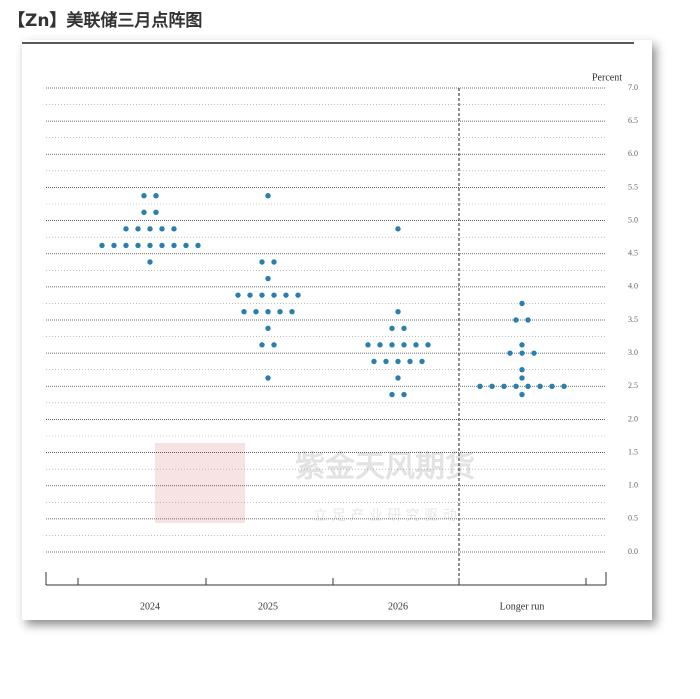  What do you see at coordinates (633, 87) in the screenshot?
I see `y-tick-label: 7.0` at bounding box center [633, 87].